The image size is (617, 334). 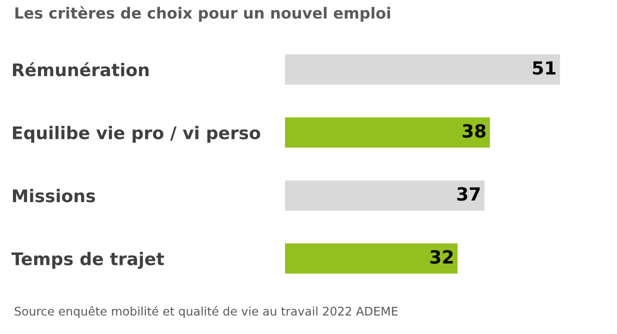 What do you see at coordinates (87, 260) in the screenshot?
I see `y-tick-label: Temps de trajet` at bounding box center [87, 260].